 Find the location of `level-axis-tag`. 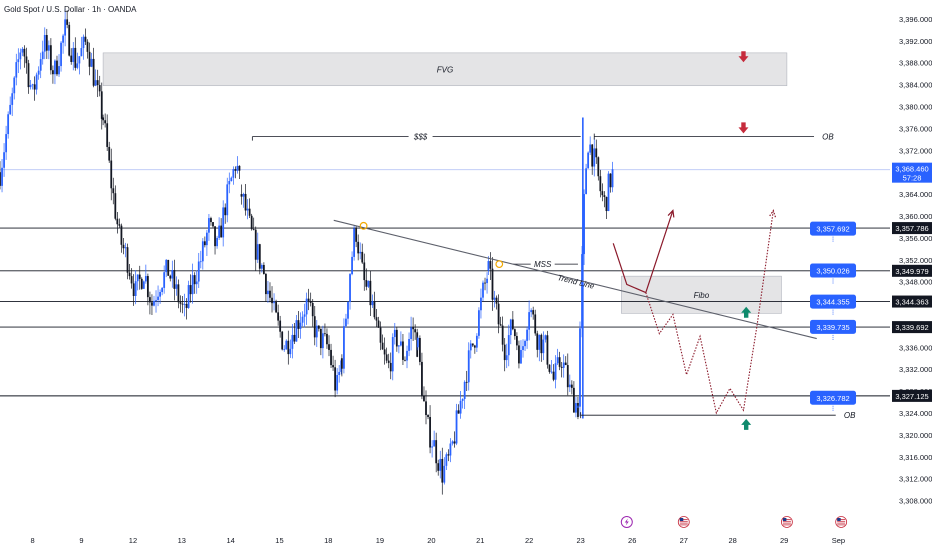

level-axis-tag is located at coordinates (912, 270).